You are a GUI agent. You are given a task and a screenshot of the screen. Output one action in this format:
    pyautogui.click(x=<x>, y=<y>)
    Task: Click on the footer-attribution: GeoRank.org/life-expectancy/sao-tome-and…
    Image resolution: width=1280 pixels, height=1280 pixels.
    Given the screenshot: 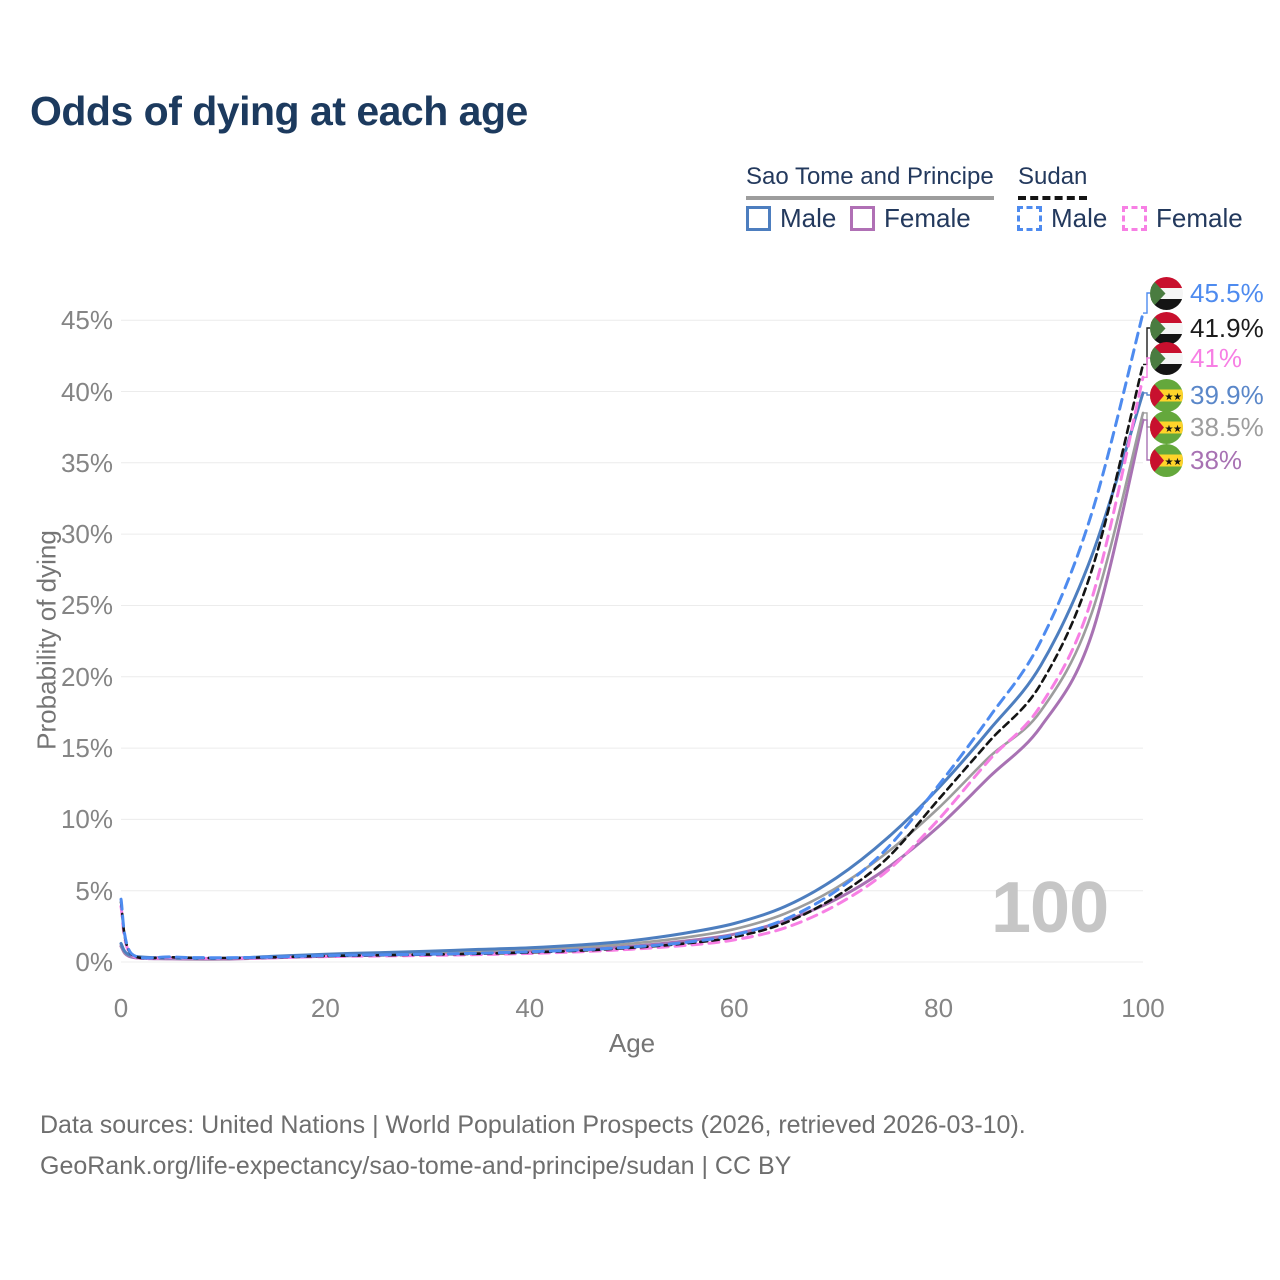 What is the action you would take?
    pyautogui.click(x=416, y=1166)
    